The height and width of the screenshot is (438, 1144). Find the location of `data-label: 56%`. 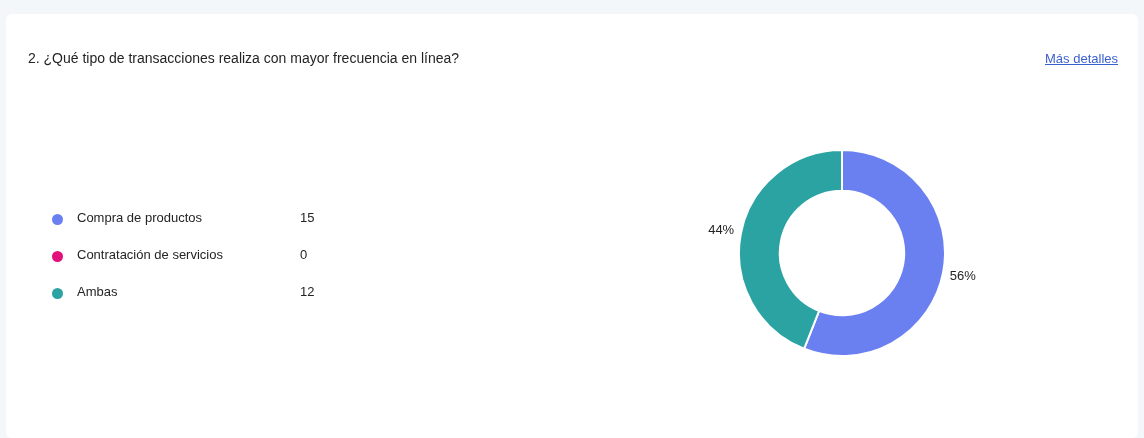

data-label: 56% is located at coordinates (963, 275).